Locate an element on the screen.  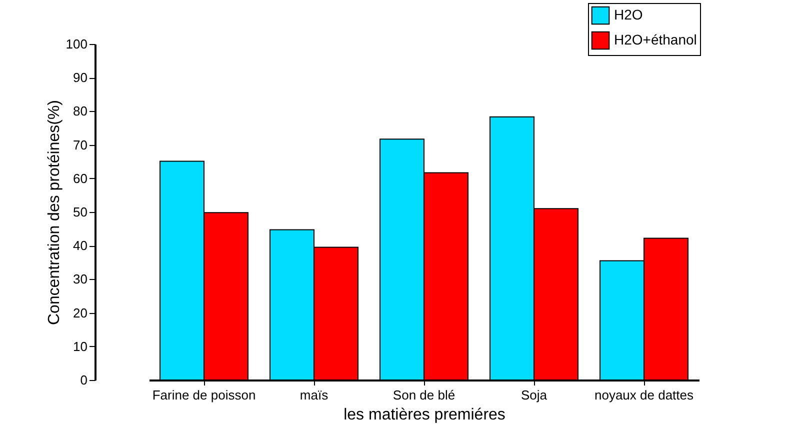
x-axis-title: les matières premiéres is located at coordinates (425, 415).